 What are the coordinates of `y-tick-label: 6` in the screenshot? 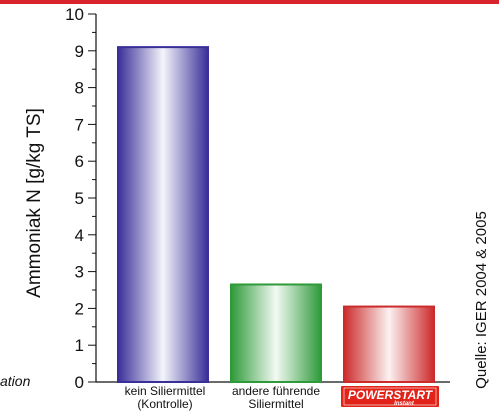 It's located at (79, 161).